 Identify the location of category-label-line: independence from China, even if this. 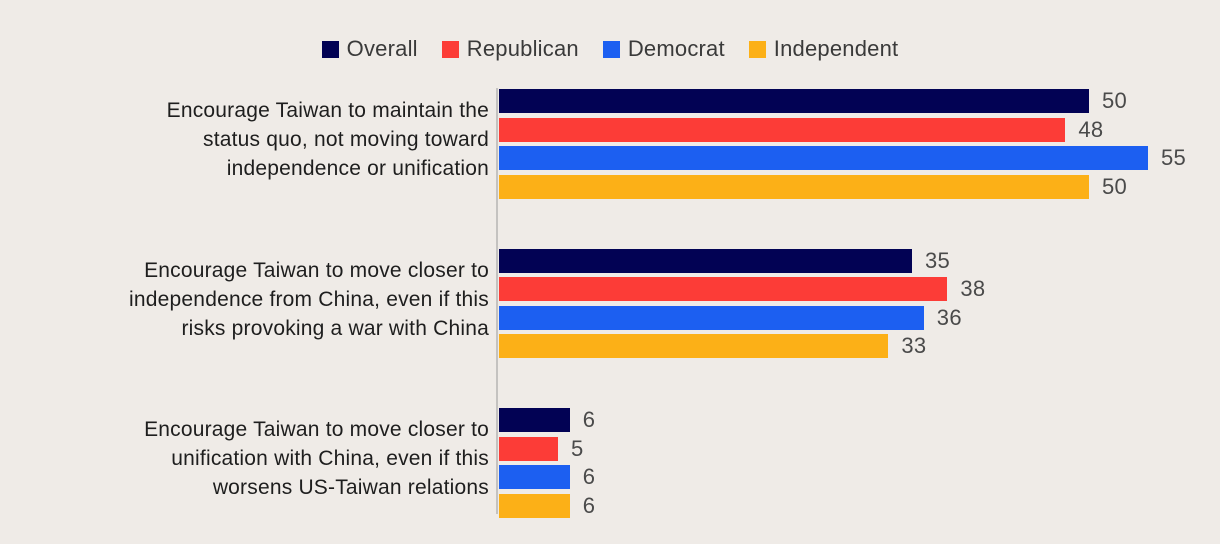
(309, 299).